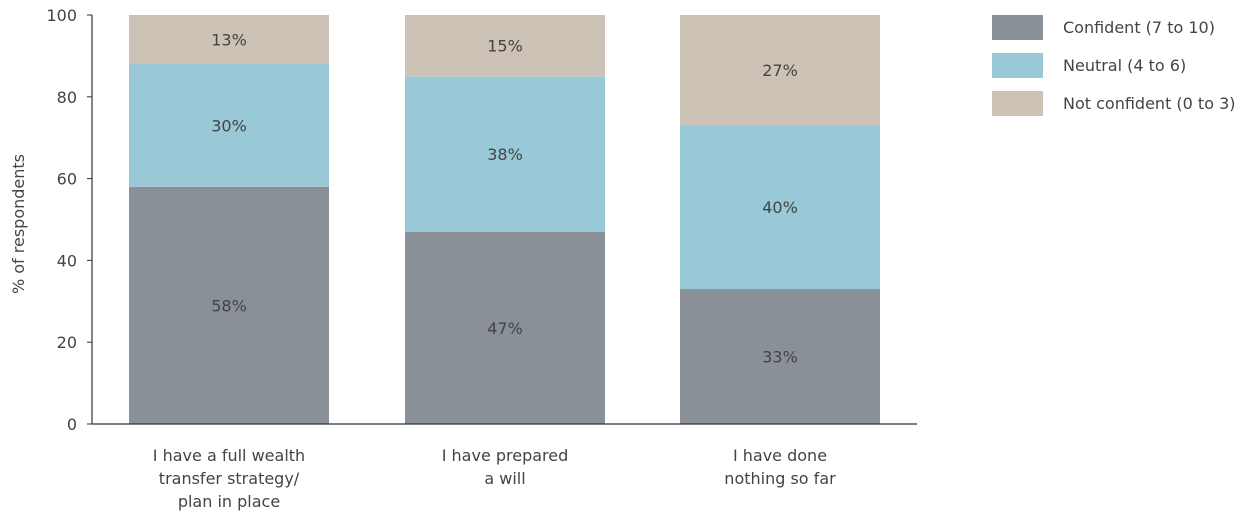 The width and height of the screenshot is (1246, 517). I want to click on data-label: 33%, so click(780, 357).